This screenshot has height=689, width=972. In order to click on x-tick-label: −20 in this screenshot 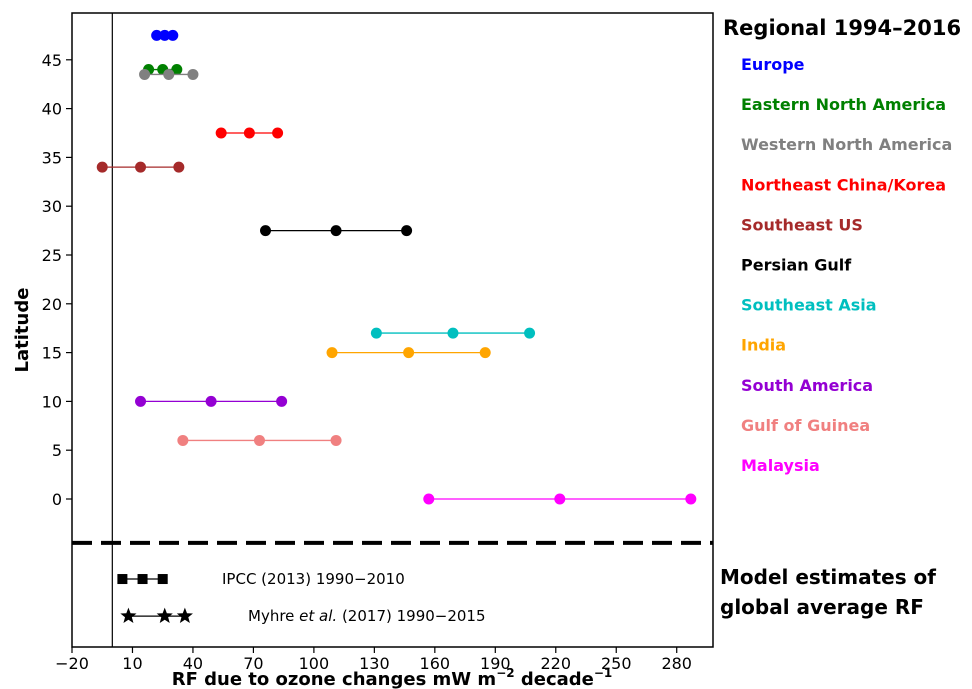, I will do `click(72, 663)`.